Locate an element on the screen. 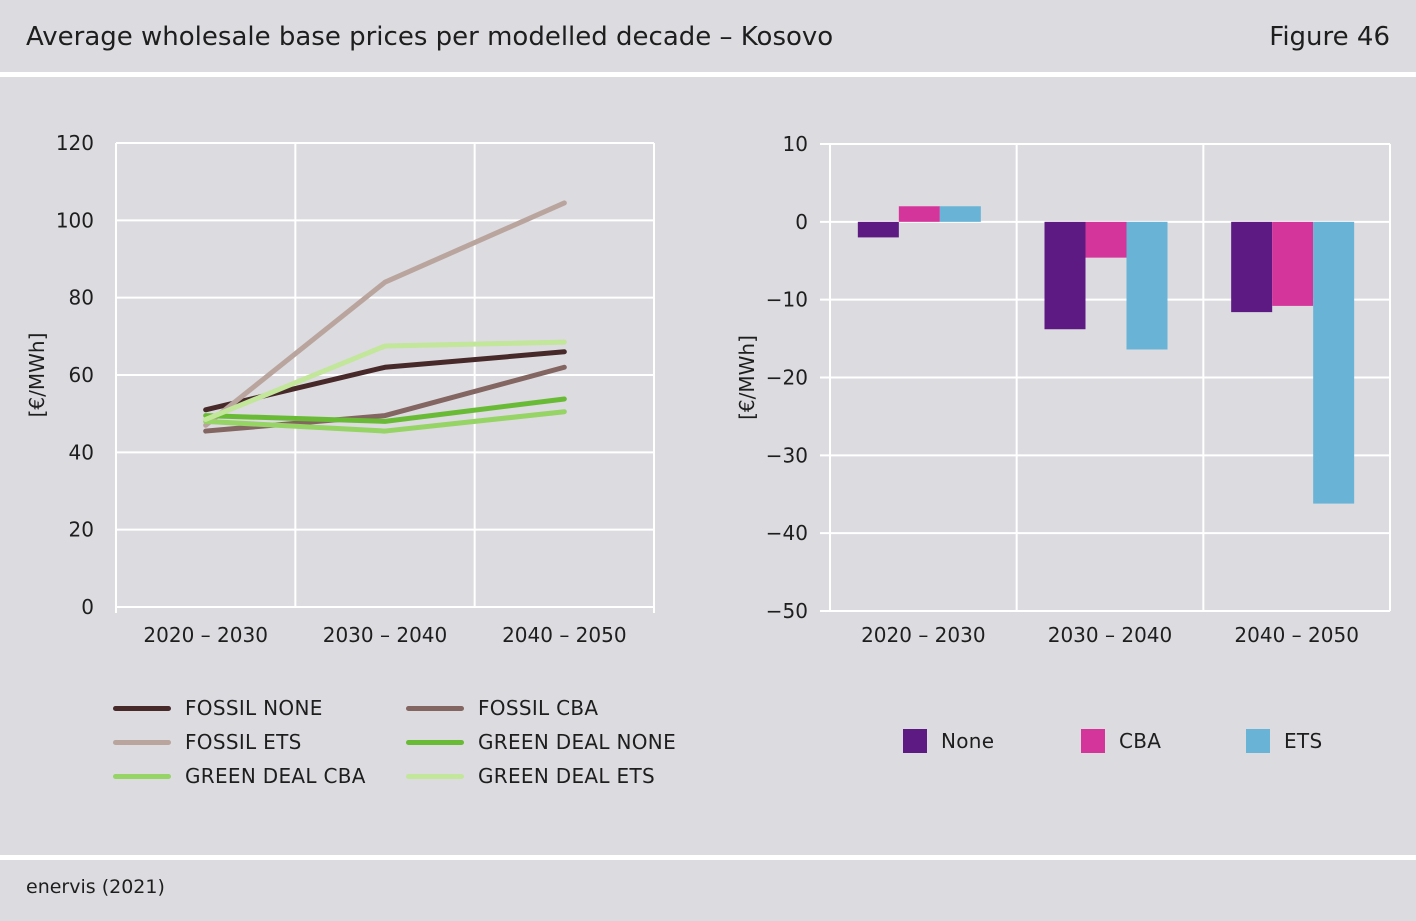 The width and height of the screenshot is (1416, 921). y-tick-label: 60 is located at coordinates (81, 375).